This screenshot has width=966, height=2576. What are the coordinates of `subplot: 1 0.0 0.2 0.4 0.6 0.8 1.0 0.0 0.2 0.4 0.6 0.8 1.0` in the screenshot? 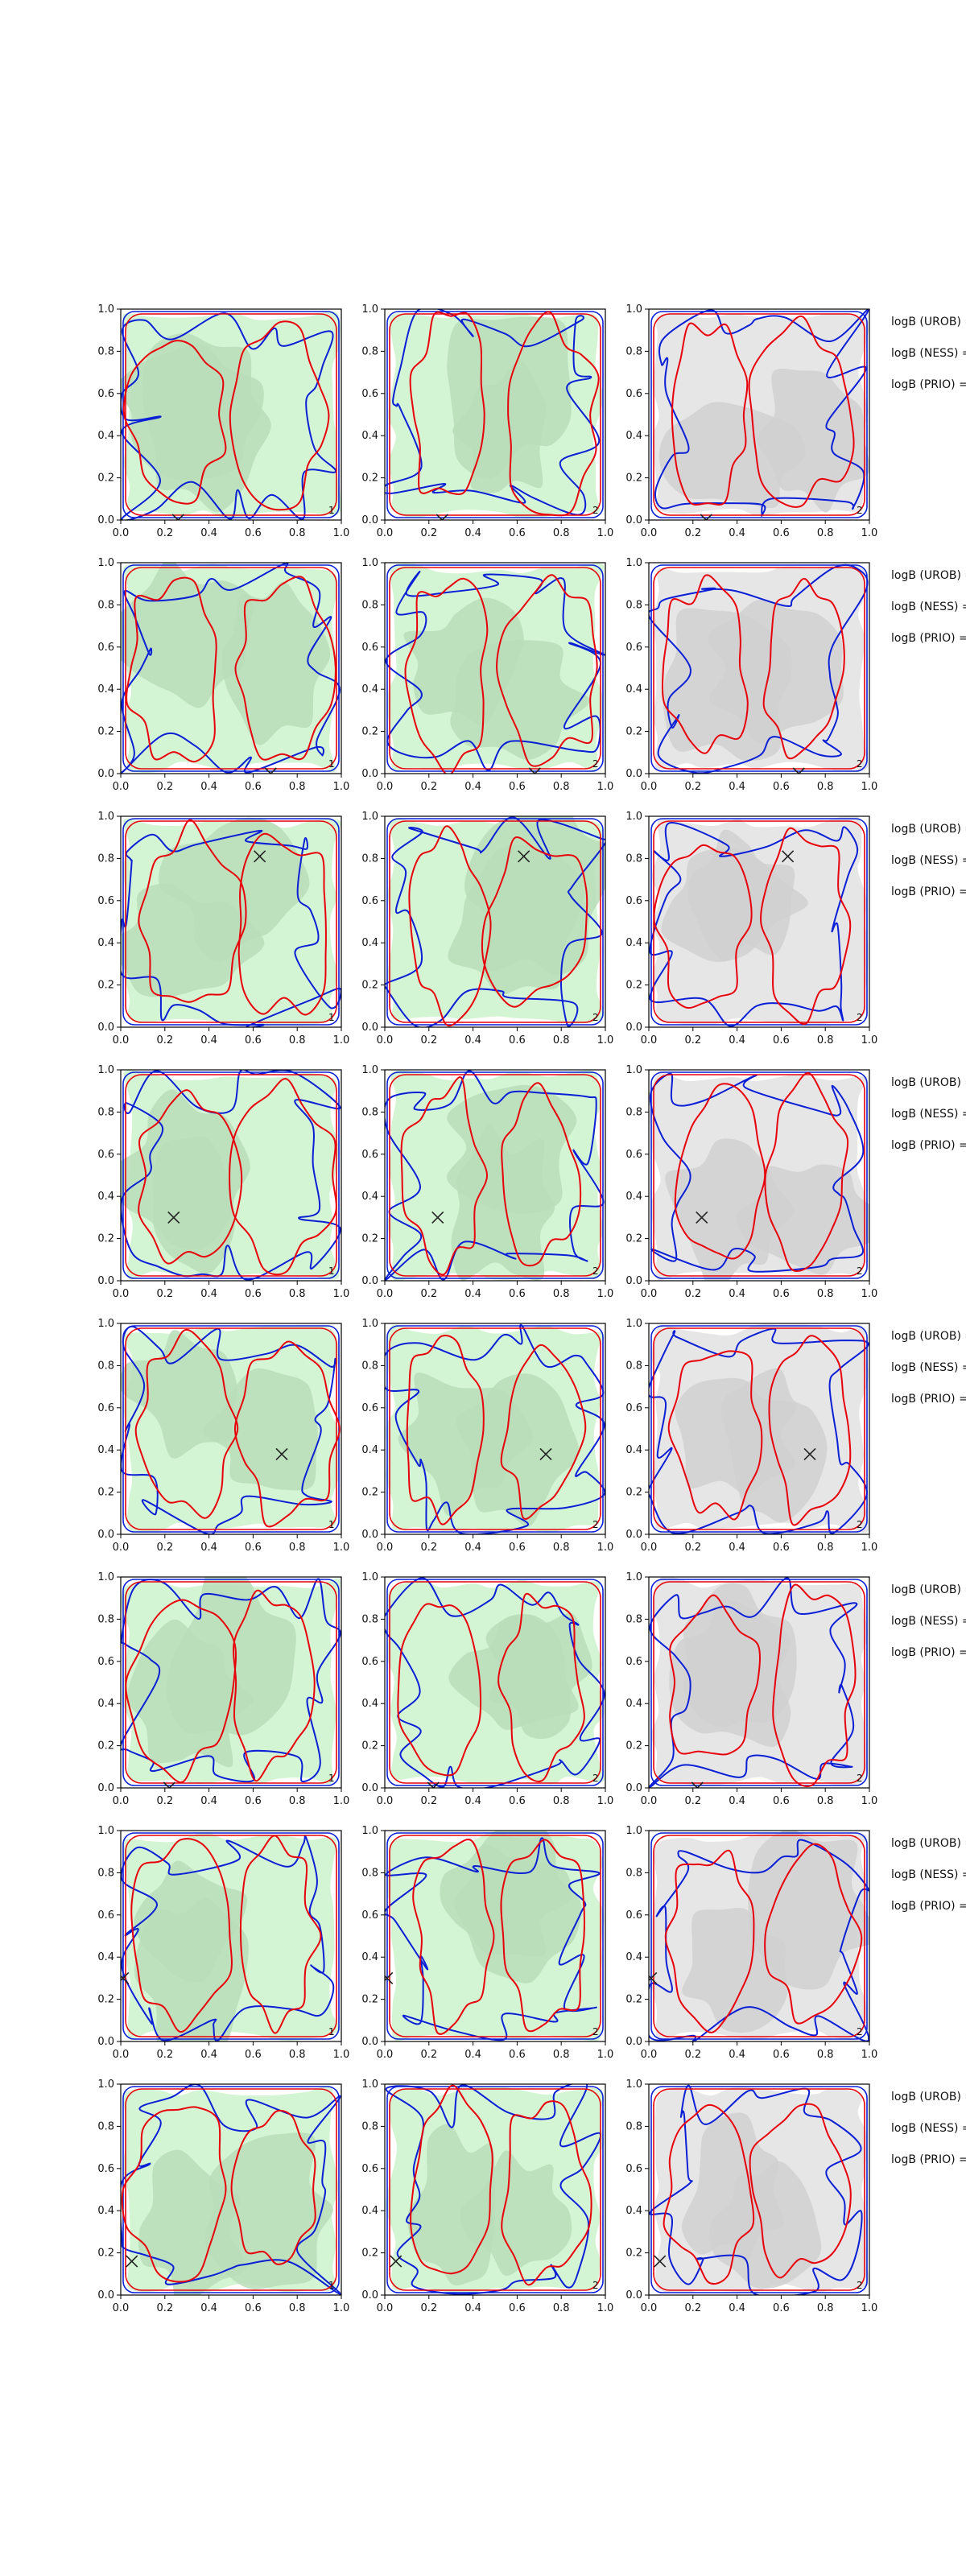 It's located at (223, 675).